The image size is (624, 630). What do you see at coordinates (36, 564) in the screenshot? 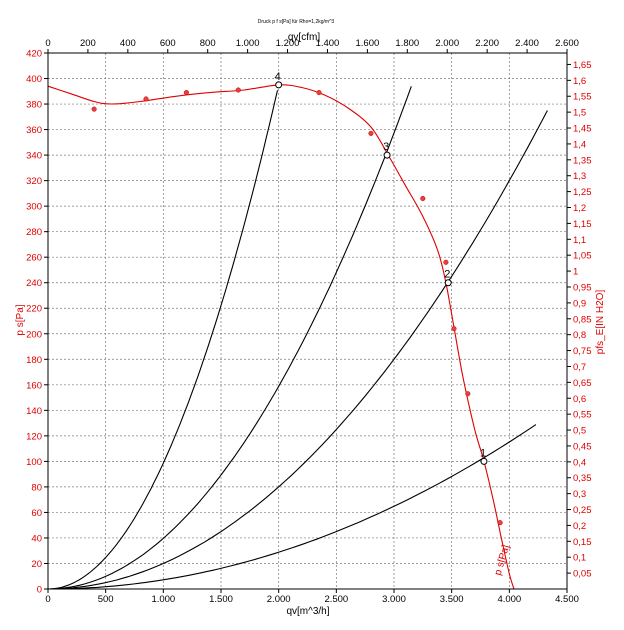
I see `y-tick-label: 20` at bounding box center [36, 564].